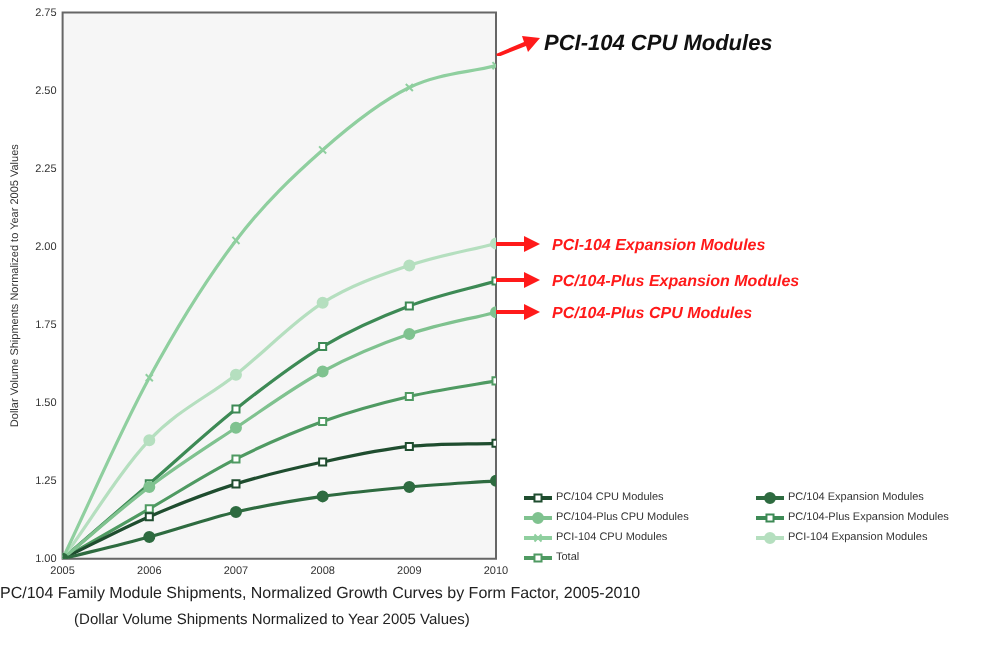 This screenshot has width=1000, height=646. Describe the element at coordinates (659, 244) in the screenshot. I see `text: PCI-104 Expansion Modules` at that location.